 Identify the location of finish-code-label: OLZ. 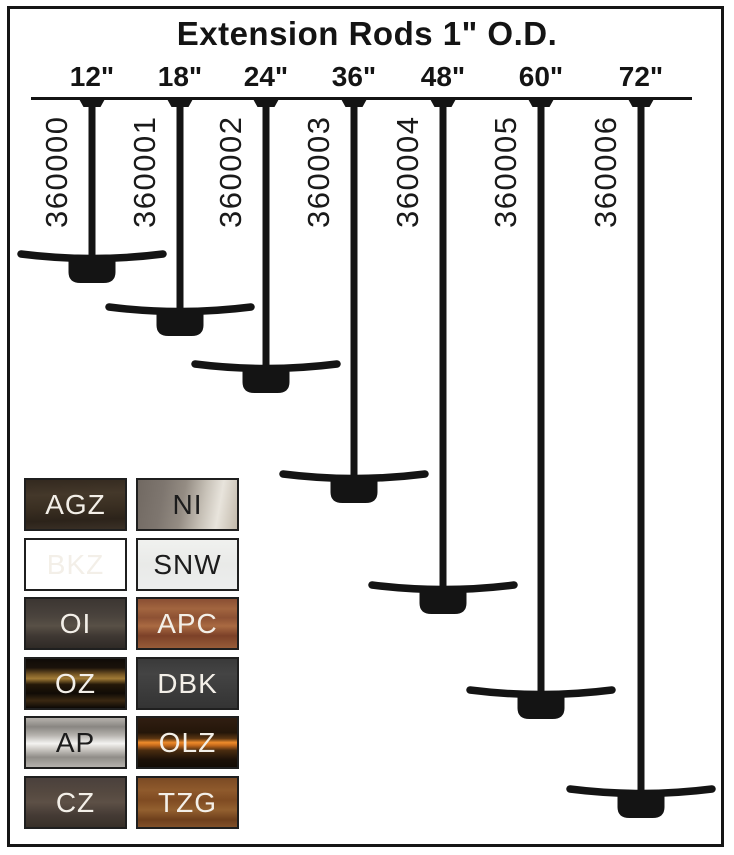
(187, 742).